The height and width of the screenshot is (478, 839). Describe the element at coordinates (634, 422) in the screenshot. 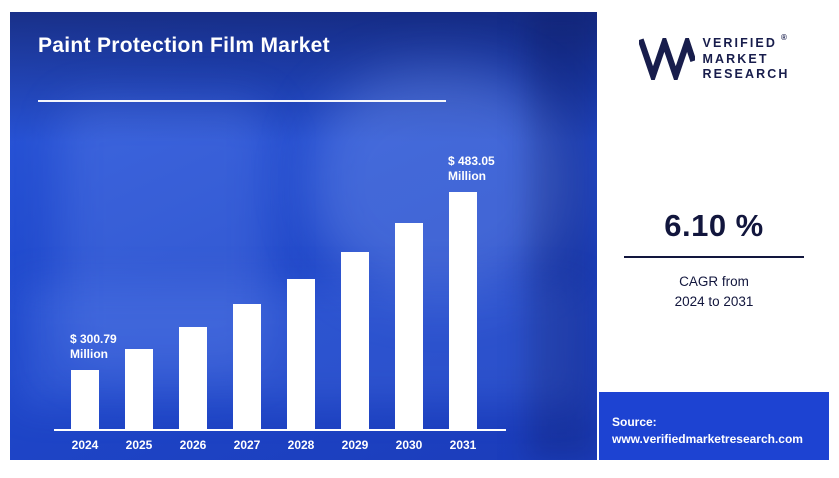

I see `source-label: Source:` at that location.